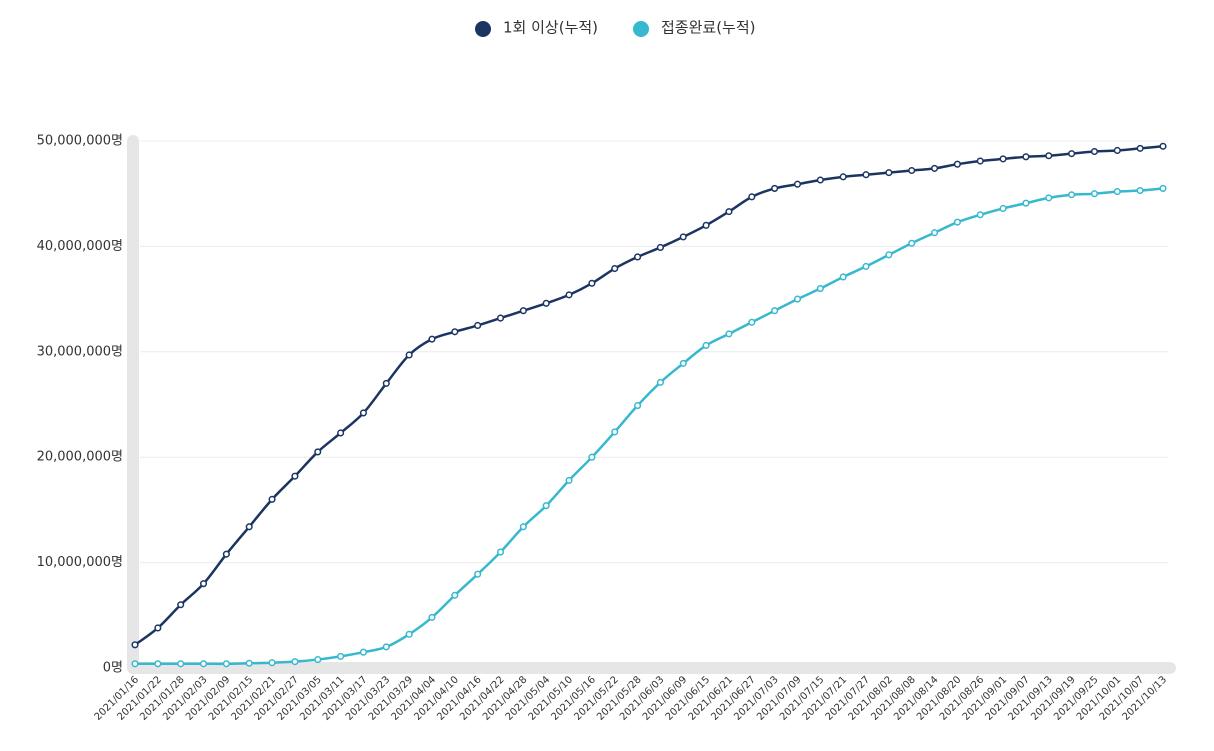  What do you see at coordinates (113, 668) in the screenshot?
I see `y-tick-label: 0명` at bounding box center [113, 668].